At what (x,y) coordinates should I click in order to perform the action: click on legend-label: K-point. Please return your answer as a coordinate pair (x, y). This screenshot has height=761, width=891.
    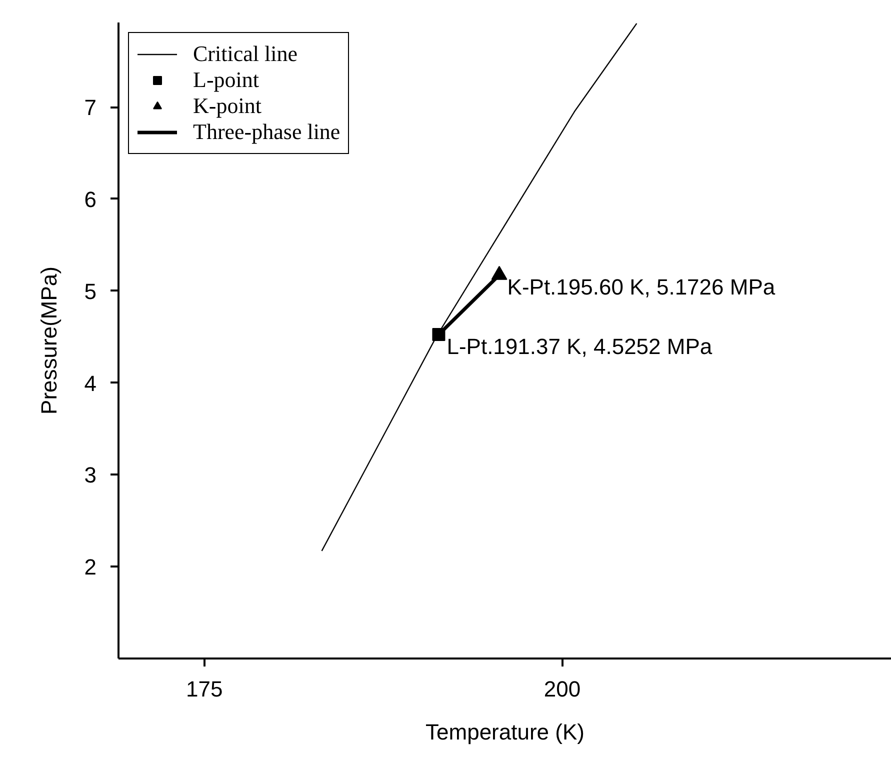
    Looking at the image, I should click on (227, 106).